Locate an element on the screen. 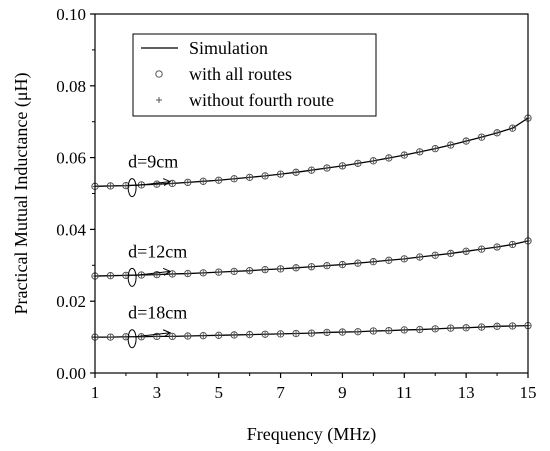  legend-label: Simulation is located at coordinates (228, 48).